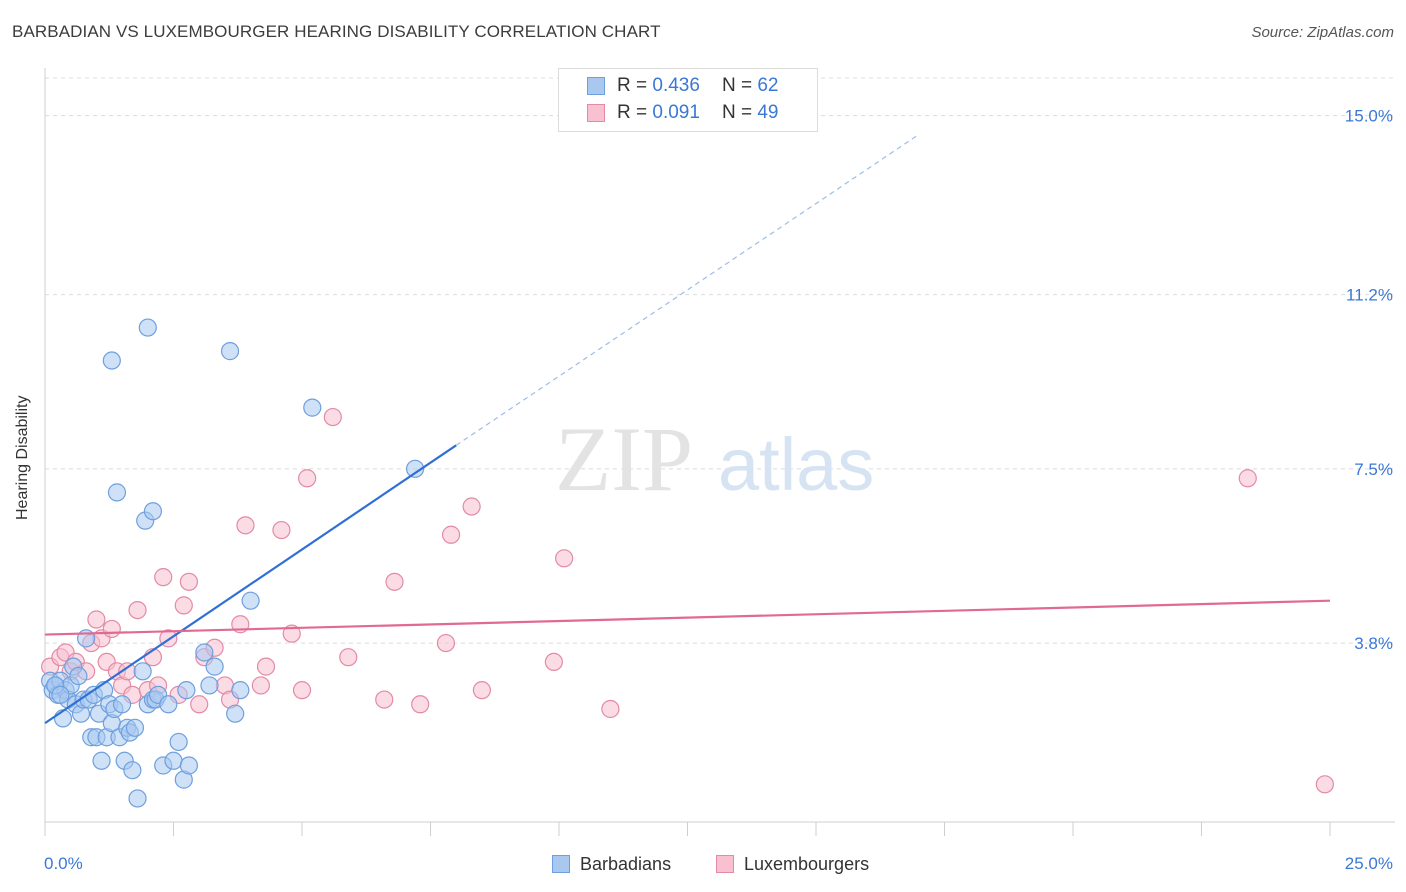 This screenshot has width=1406, height=892. I want to click on legend-item-luxembourgers: Luxembourgers, so click(792, 864).